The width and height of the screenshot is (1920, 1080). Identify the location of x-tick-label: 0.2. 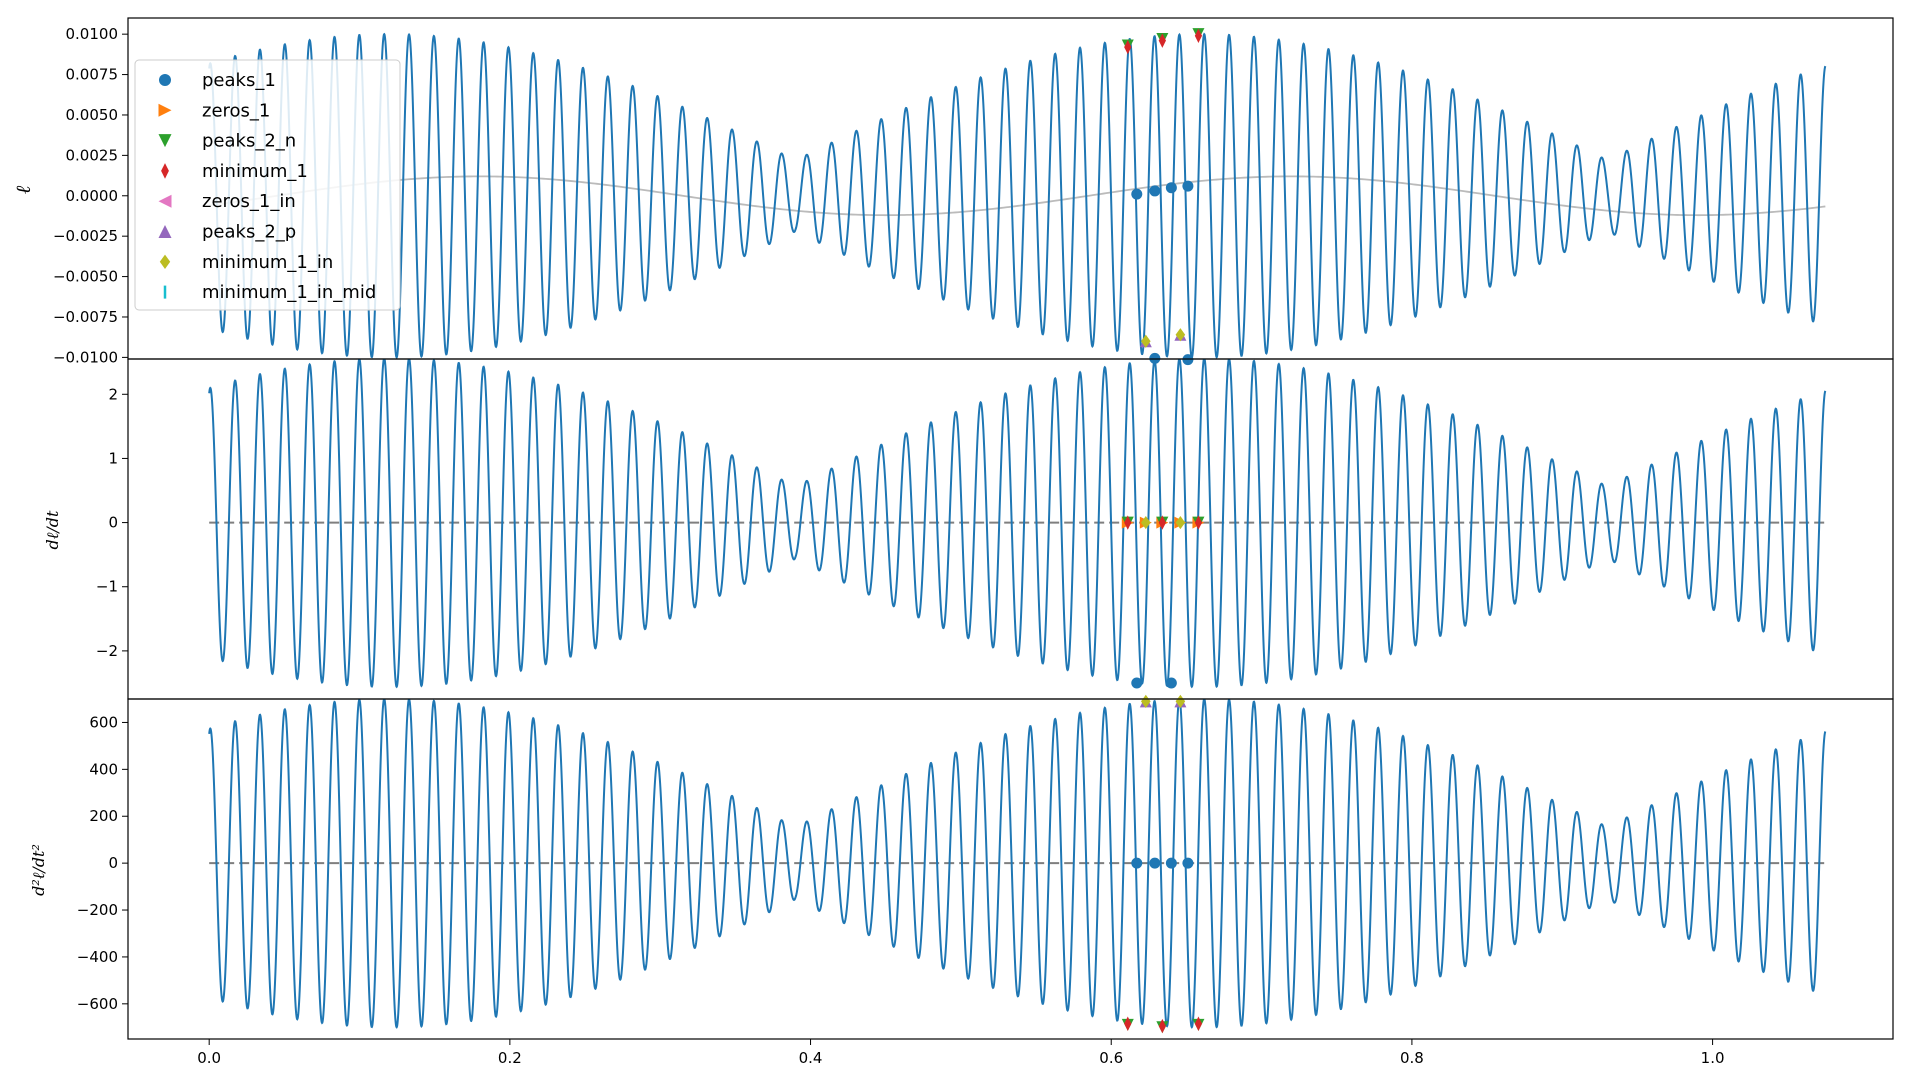
(510, 1058).